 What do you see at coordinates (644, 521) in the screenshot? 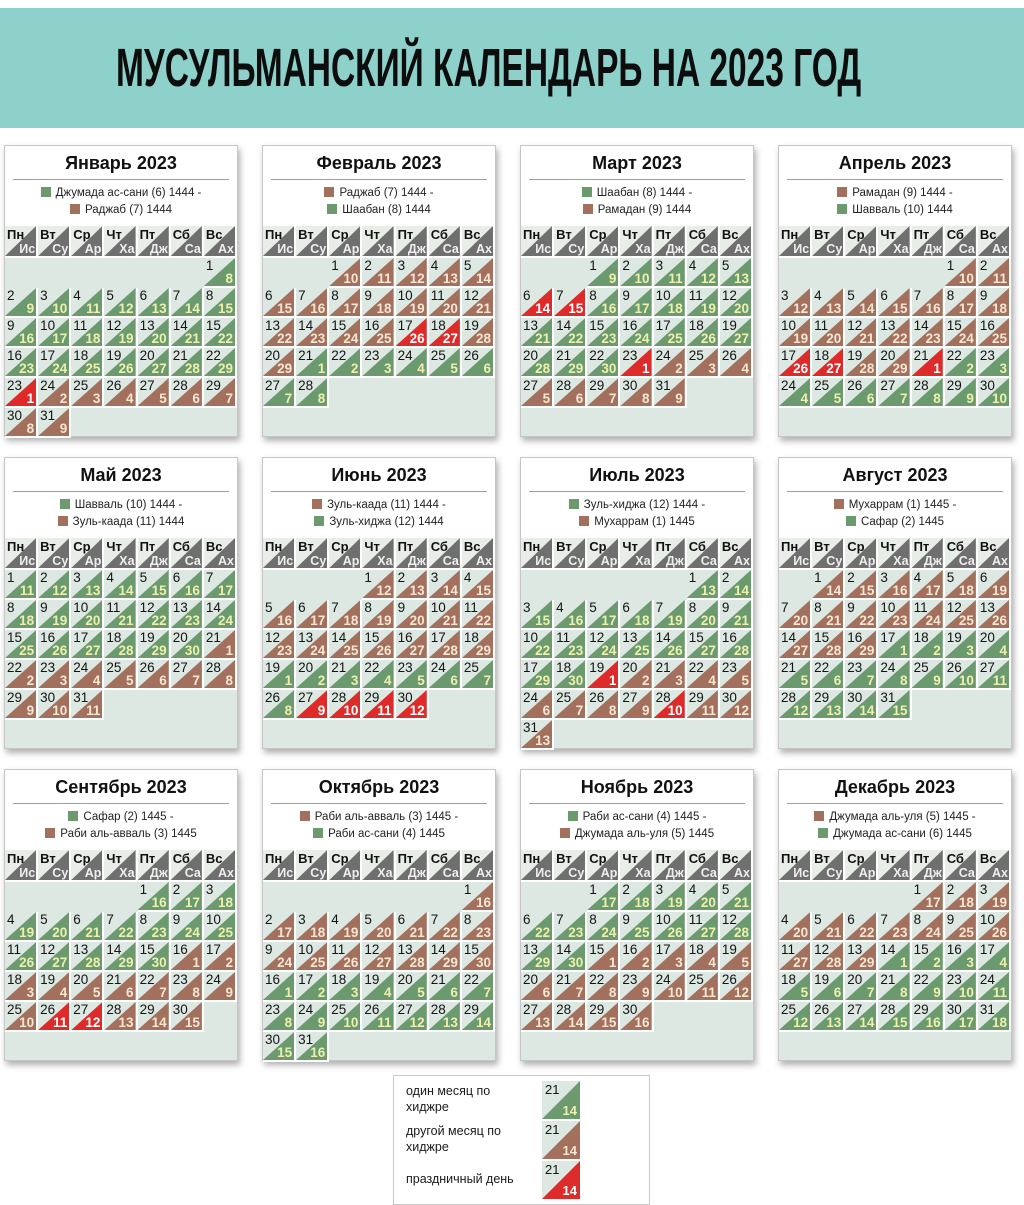
I see `hijri-month-name: Мухаррам (1) 1445` at bounding box center [644, 521].